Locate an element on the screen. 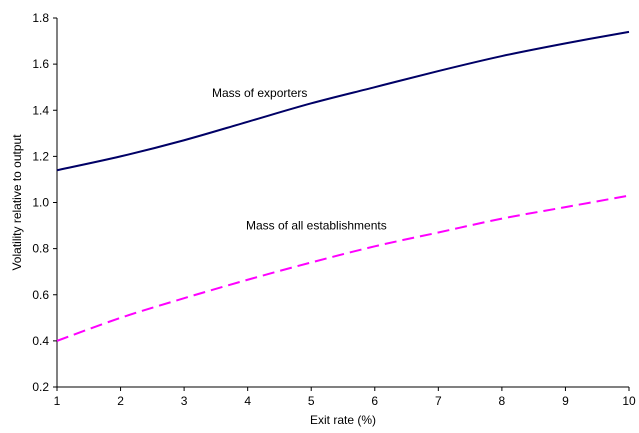 The height and width of the screenshot is (433, 639). x-tick-label: 6 is located at coordinates (374, 401).